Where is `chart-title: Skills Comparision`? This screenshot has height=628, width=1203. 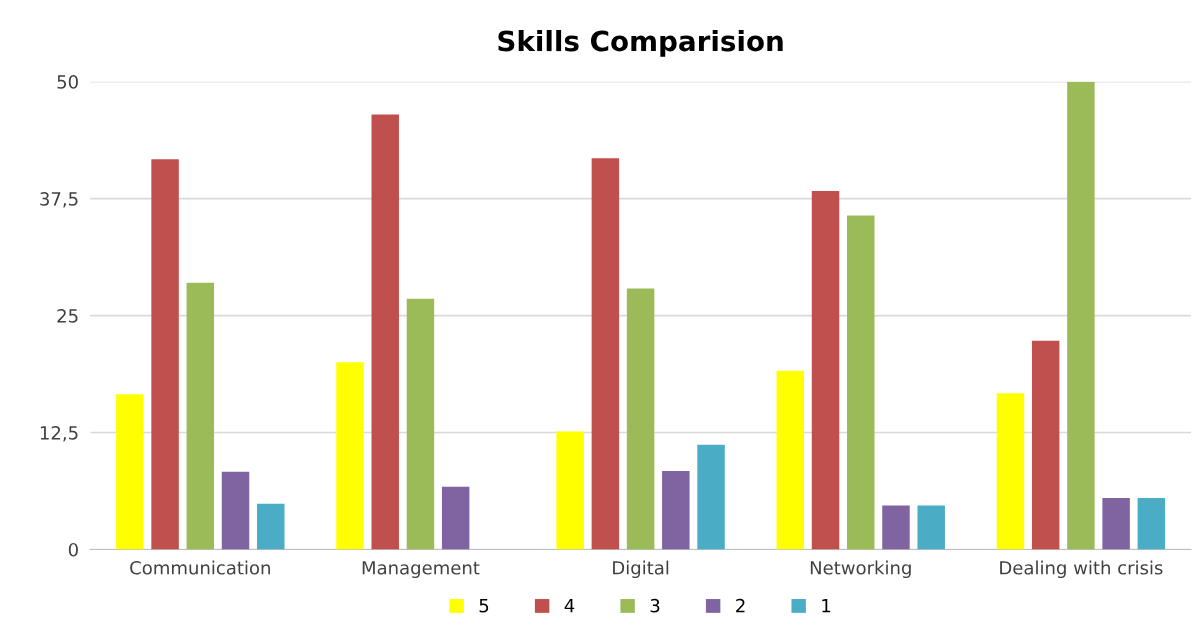
chart-title: Skills Comparision is located at coordinates (640, 43).